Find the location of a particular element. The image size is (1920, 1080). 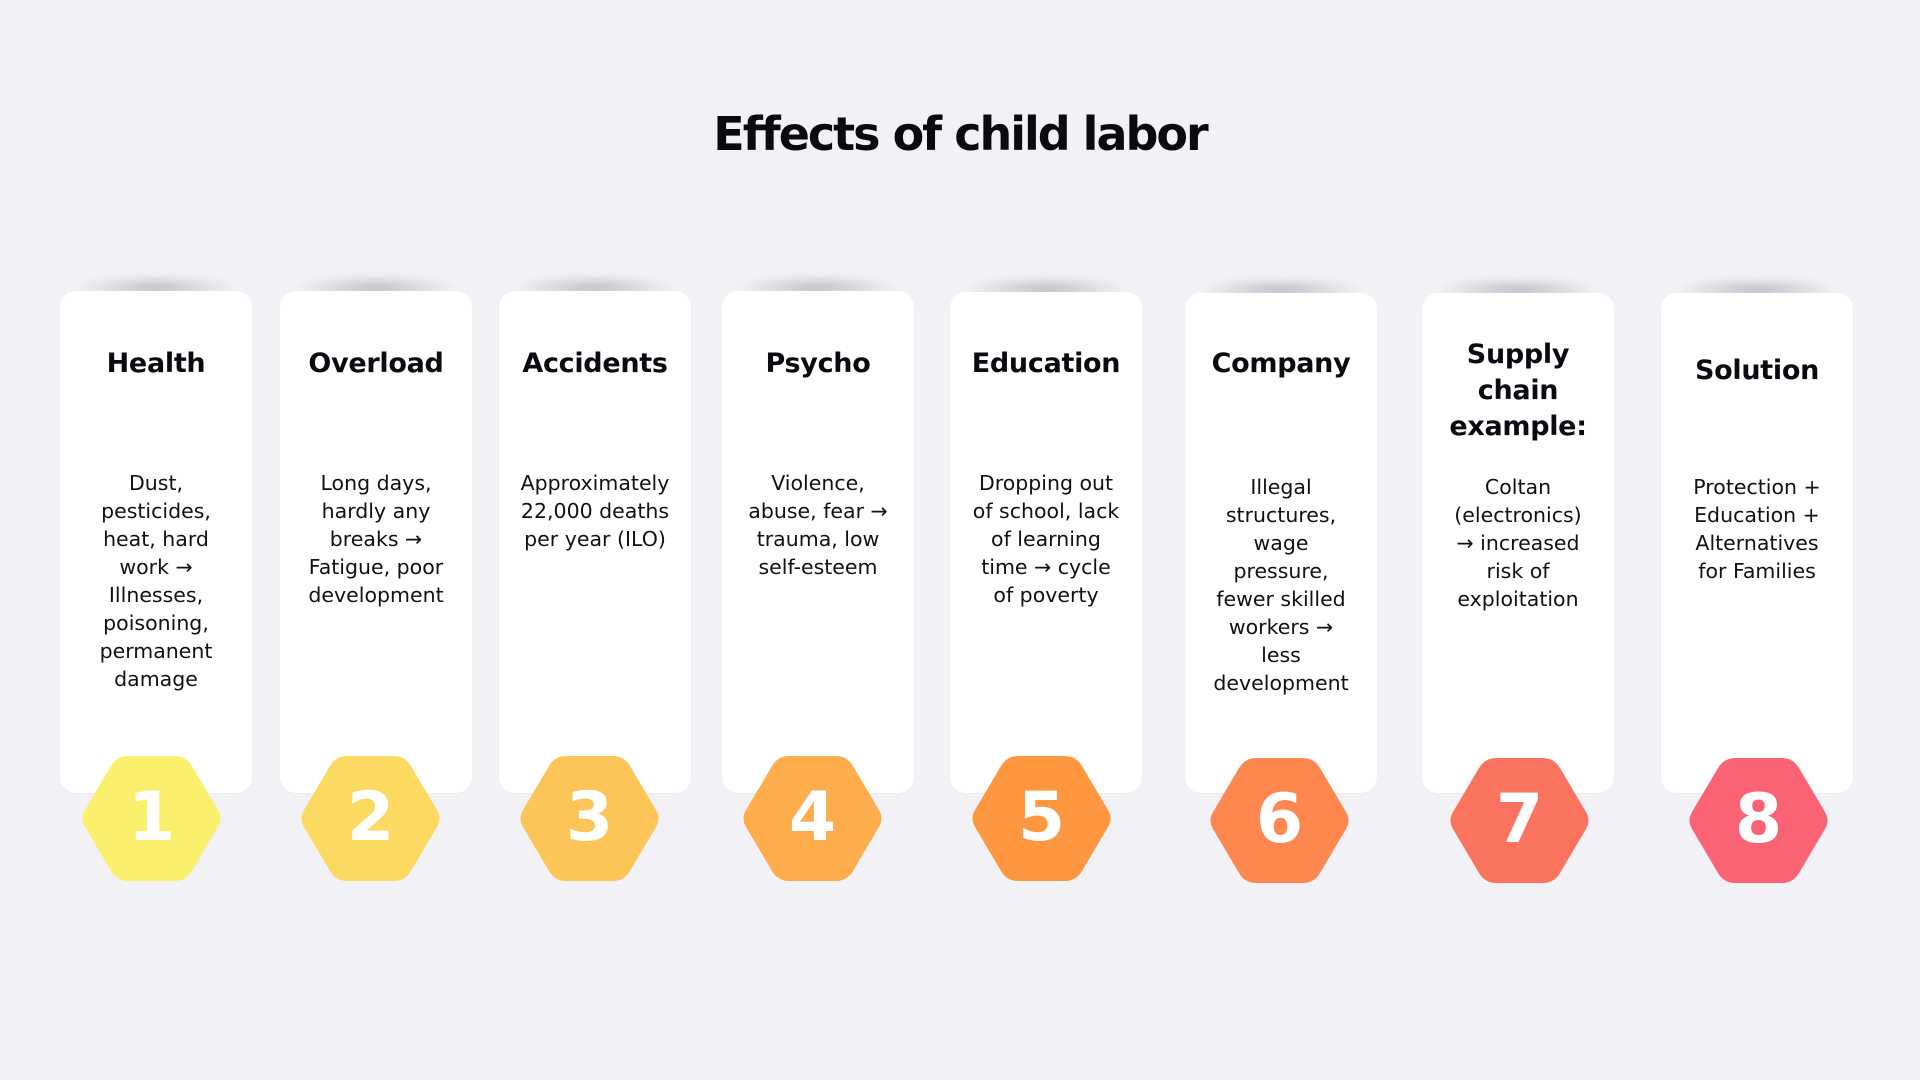

card-heading: Education is located at coordinates (1046, 363).